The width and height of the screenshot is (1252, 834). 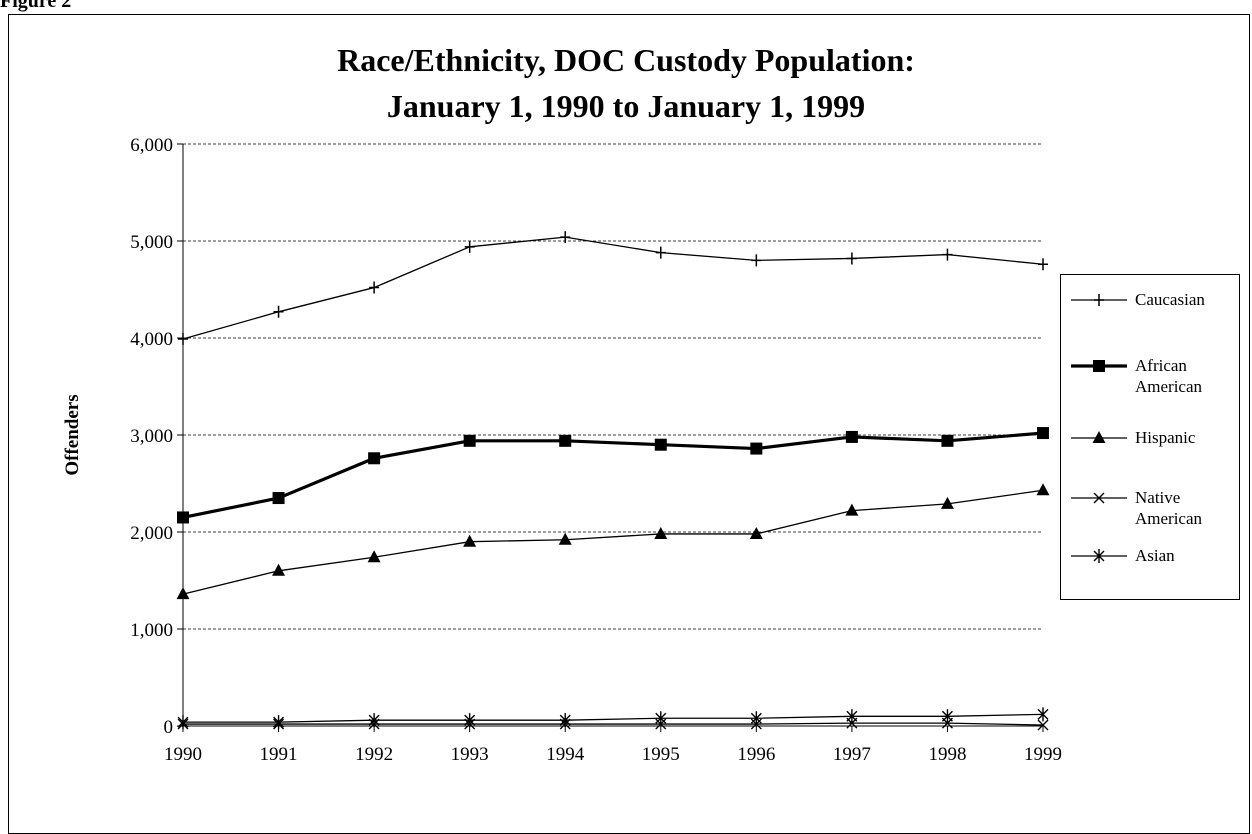 I want to click on x-tick-label: 1996, so click(x=756, y=754).